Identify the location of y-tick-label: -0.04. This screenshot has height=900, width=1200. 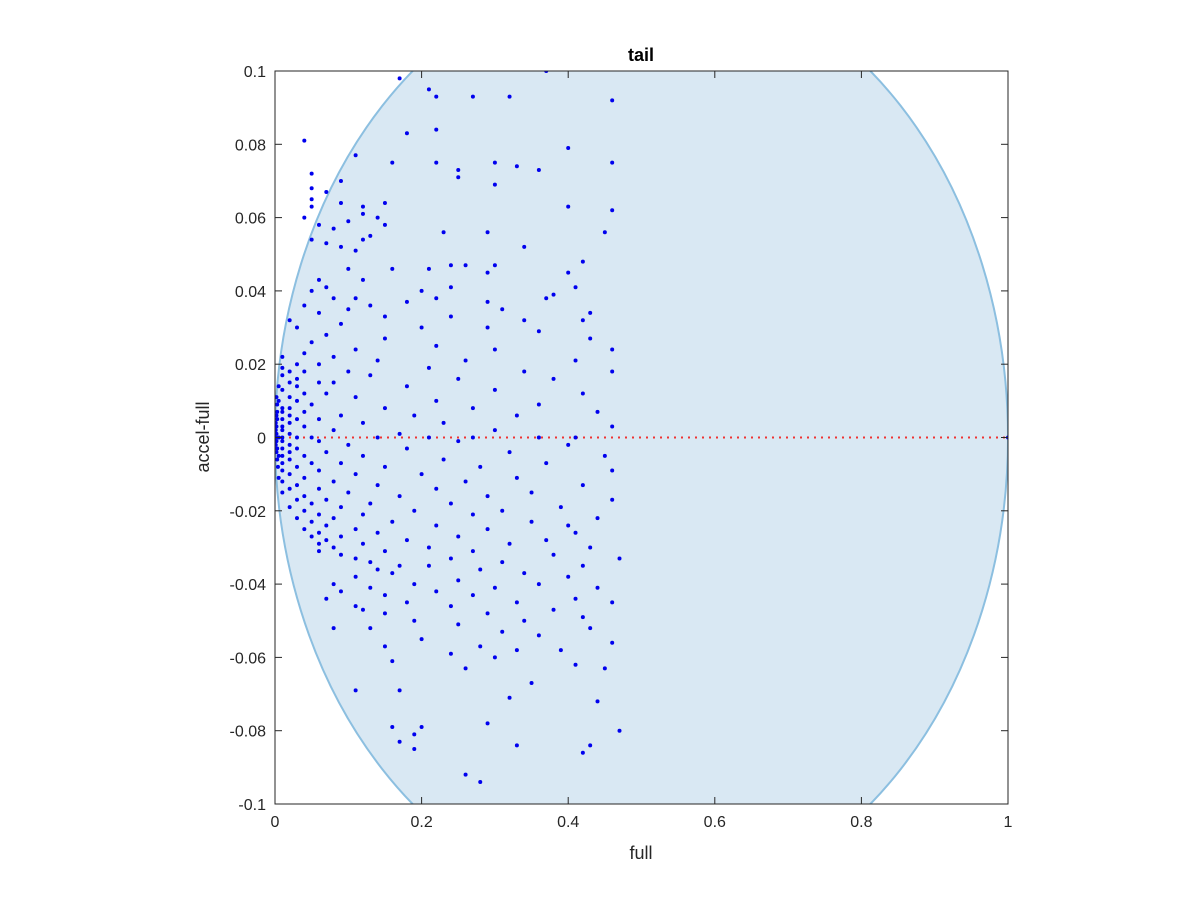
(248, 585).